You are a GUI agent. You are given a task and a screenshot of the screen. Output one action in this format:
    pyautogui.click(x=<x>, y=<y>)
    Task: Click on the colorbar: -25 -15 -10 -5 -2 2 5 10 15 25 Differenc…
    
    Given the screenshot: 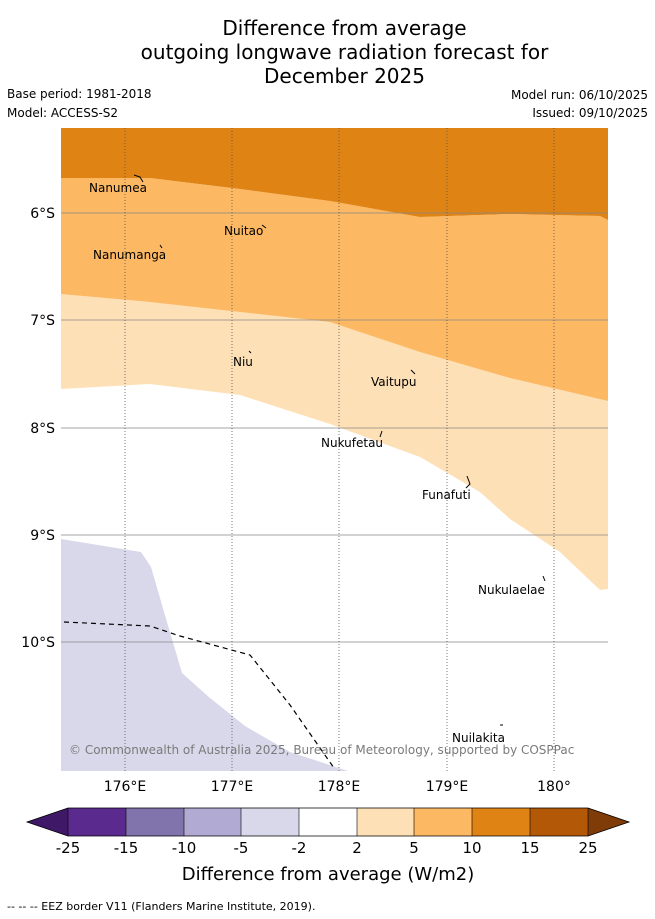 What is the action you would take?
    pyautogui.click(x=328, y=846)
    